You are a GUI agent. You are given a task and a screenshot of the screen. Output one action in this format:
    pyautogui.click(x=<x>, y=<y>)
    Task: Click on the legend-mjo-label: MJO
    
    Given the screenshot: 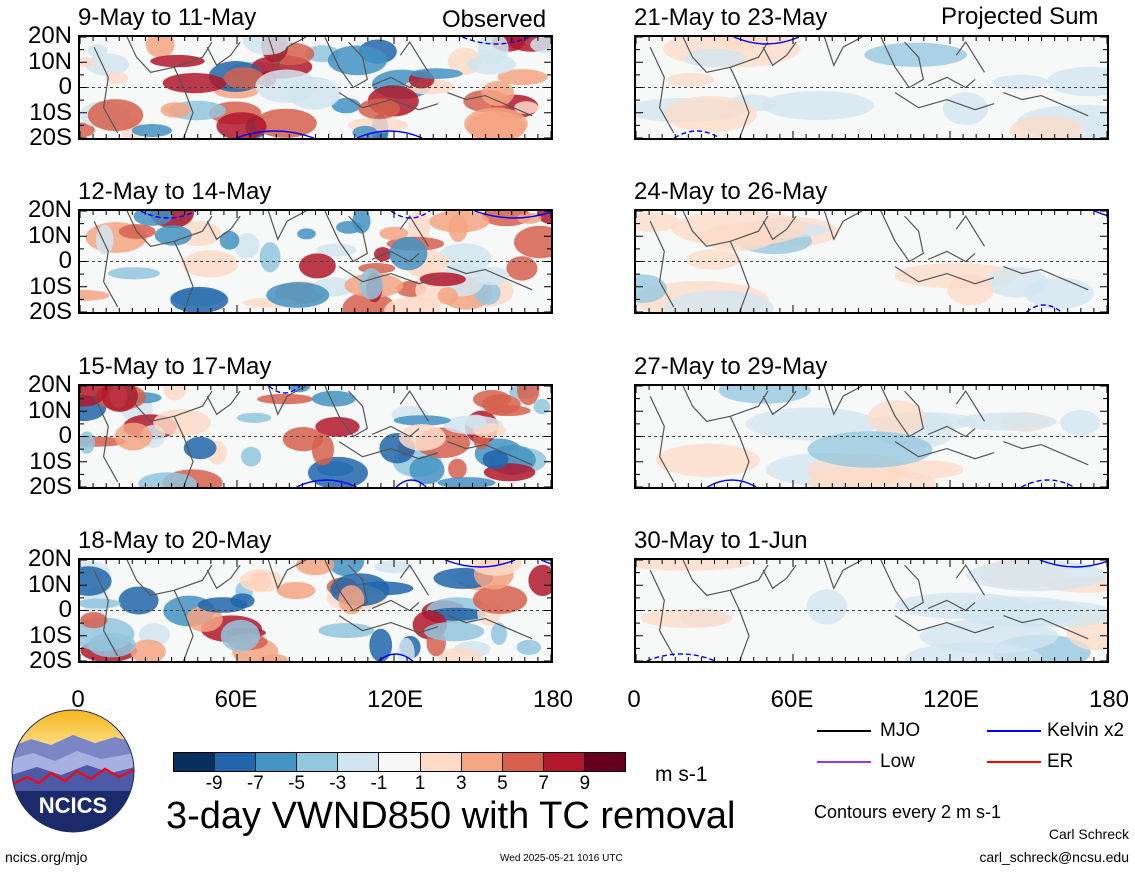 What is the action you would take?
    pyautogui.click(x=900, y=730)
    